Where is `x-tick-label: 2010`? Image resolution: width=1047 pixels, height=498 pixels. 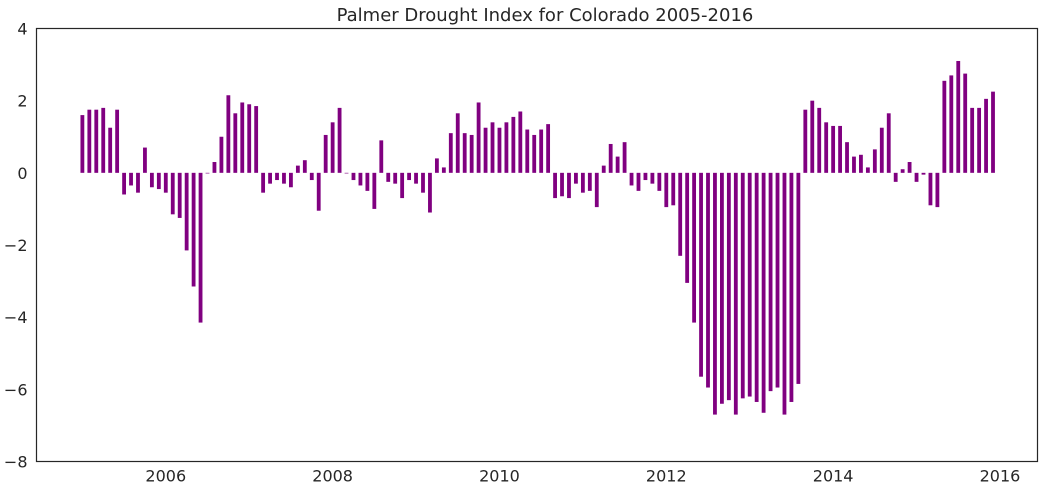 x-tick-label: 2010 is located at coordinates (499, 476).